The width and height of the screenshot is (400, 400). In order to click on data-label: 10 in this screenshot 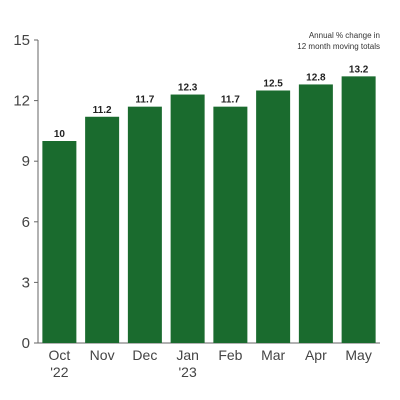, I will do `click(60, 134)`.